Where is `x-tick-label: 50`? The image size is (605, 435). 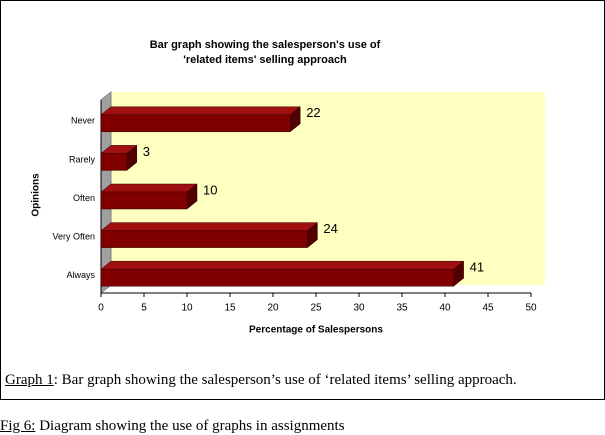 x-tick-label: 50 is located at coordinates (531, 308).